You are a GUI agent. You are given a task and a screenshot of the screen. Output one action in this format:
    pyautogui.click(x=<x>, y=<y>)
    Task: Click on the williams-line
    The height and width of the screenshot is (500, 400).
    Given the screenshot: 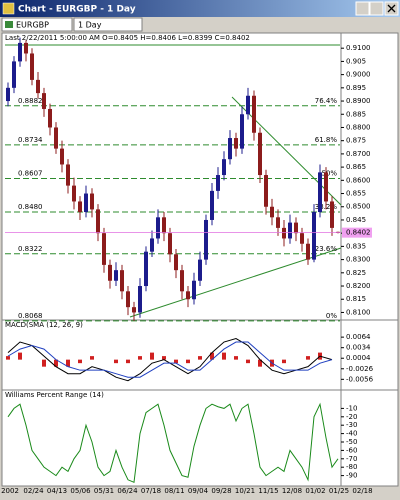 What is the action you would take?
    pyautogui.click(x=173, y=443)
    